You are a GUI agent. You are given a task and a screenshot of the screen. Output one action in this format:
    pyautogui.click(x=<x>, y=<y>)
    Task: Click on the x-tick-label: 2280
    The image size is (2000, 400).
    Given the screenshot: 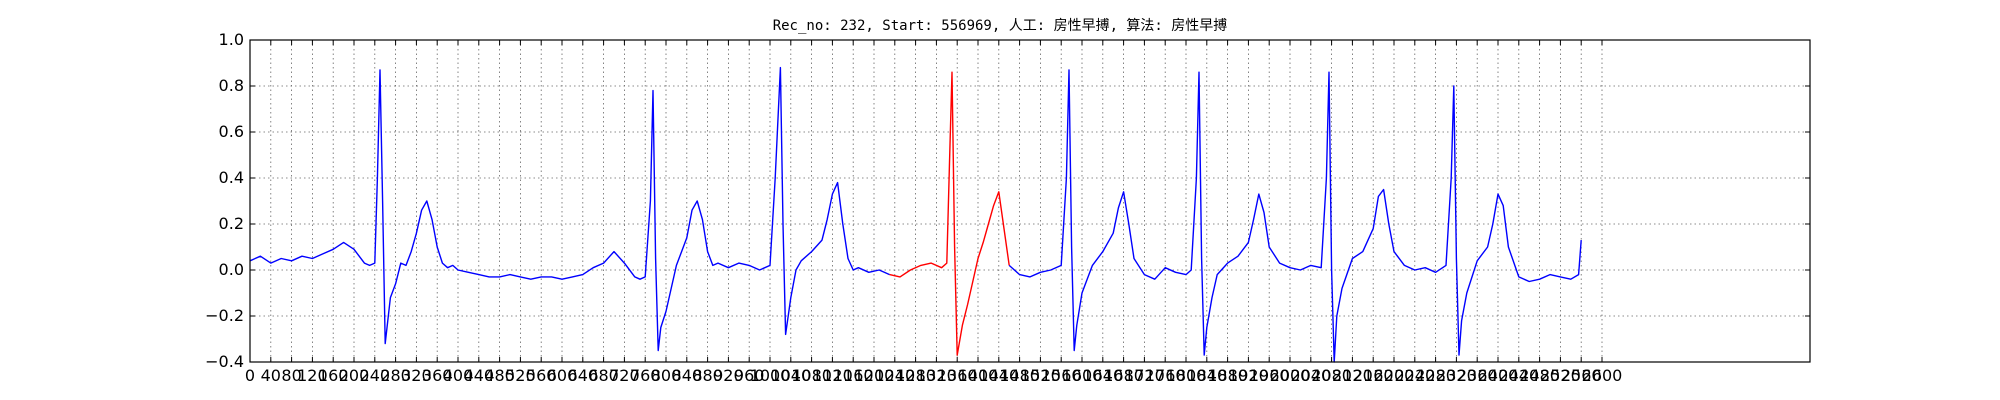 What is the action you would take?
    pyautogui.click(x=1435, y=375)
    